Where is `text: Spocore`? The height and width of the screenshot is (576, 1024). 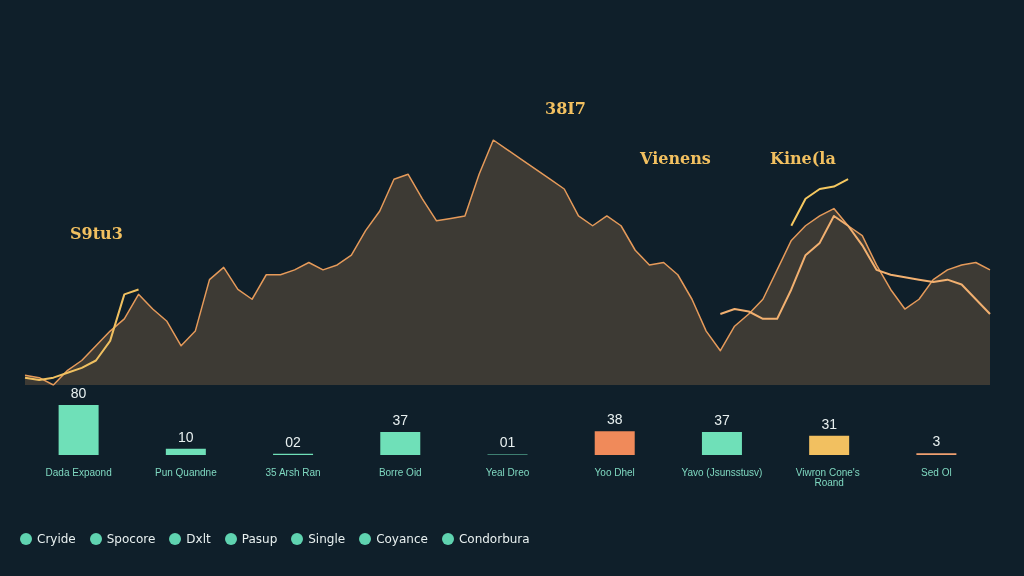
text: Spocore is located at coordinates (131, 539).